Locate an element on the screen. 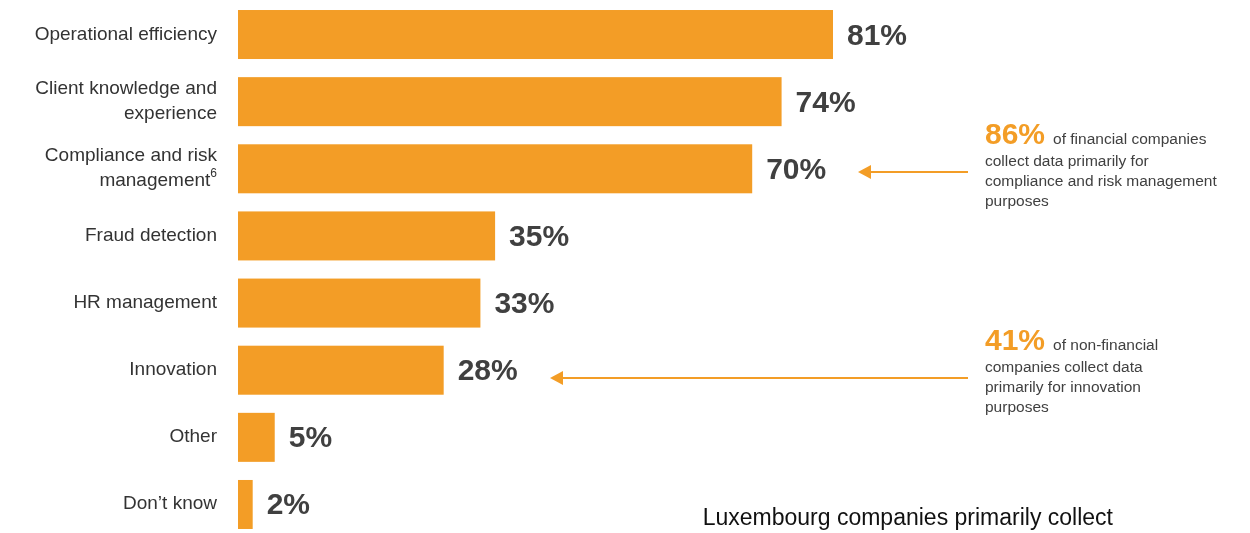 This screenshot has width=1250, height=533. data-label: 81% is located at coordinates (877, 34).